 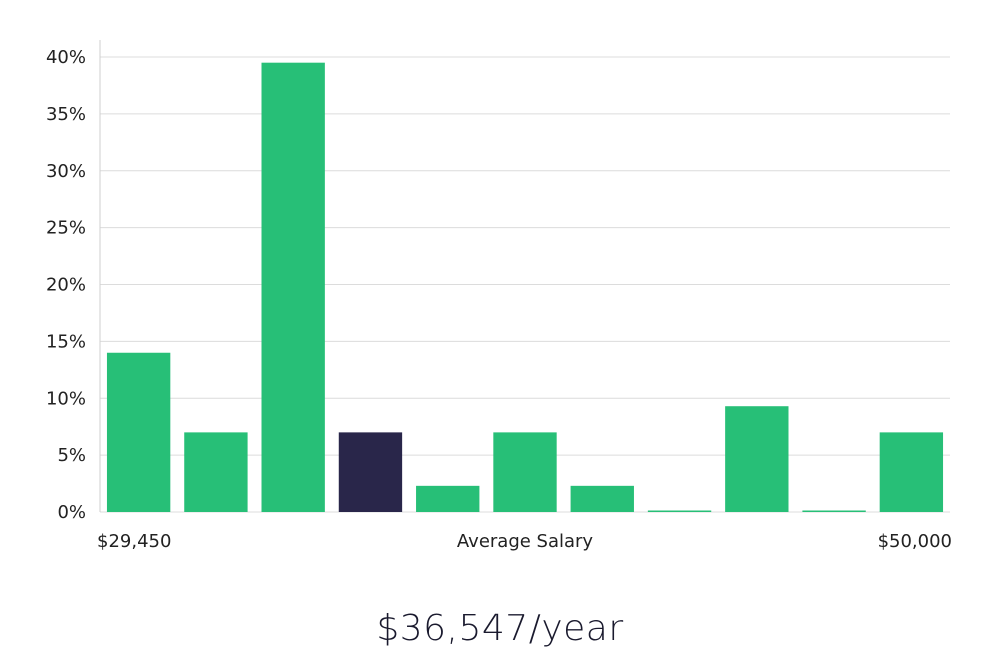 What do you see at coordinates (71, 455) in the screenshot?
I see `y-tick-label: 5%` at bounding box center [71, 455].